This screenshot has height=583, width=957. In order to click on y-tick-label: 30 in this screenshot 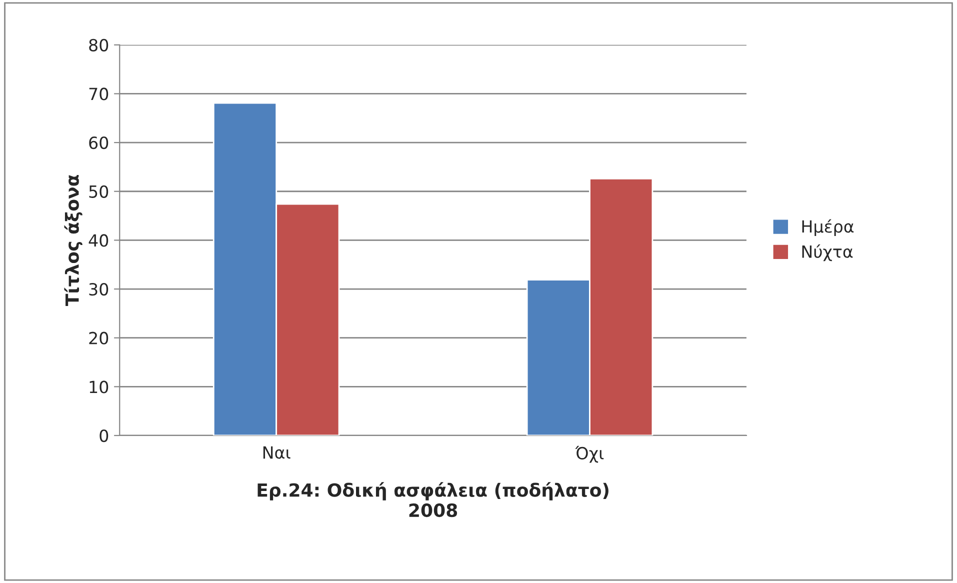, I will do `click(98, 289)`.